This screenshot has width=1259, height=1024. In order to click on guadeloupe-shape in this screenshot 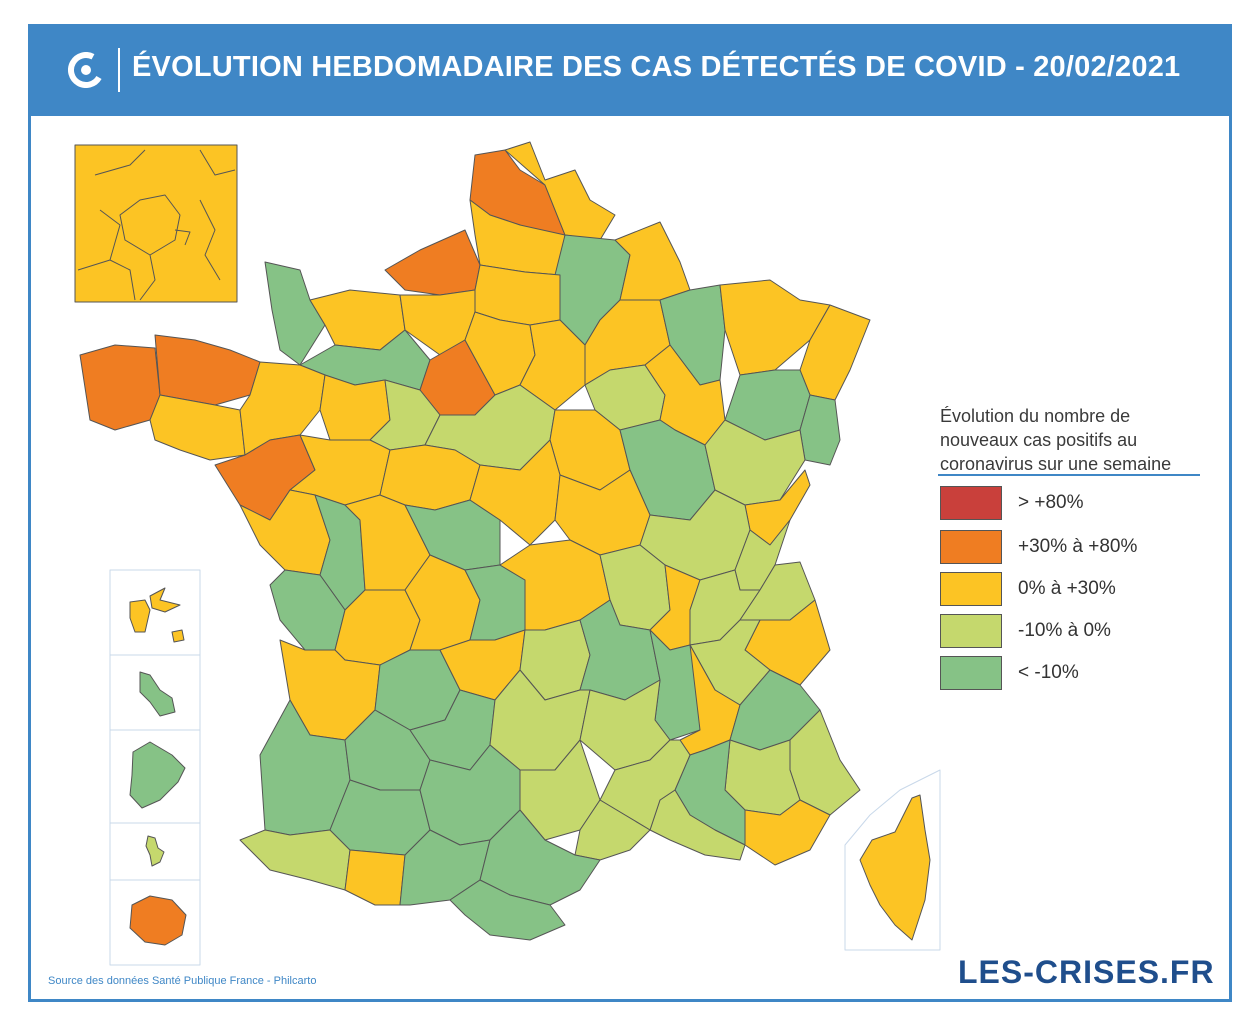, I will do `click(157, 615)`.